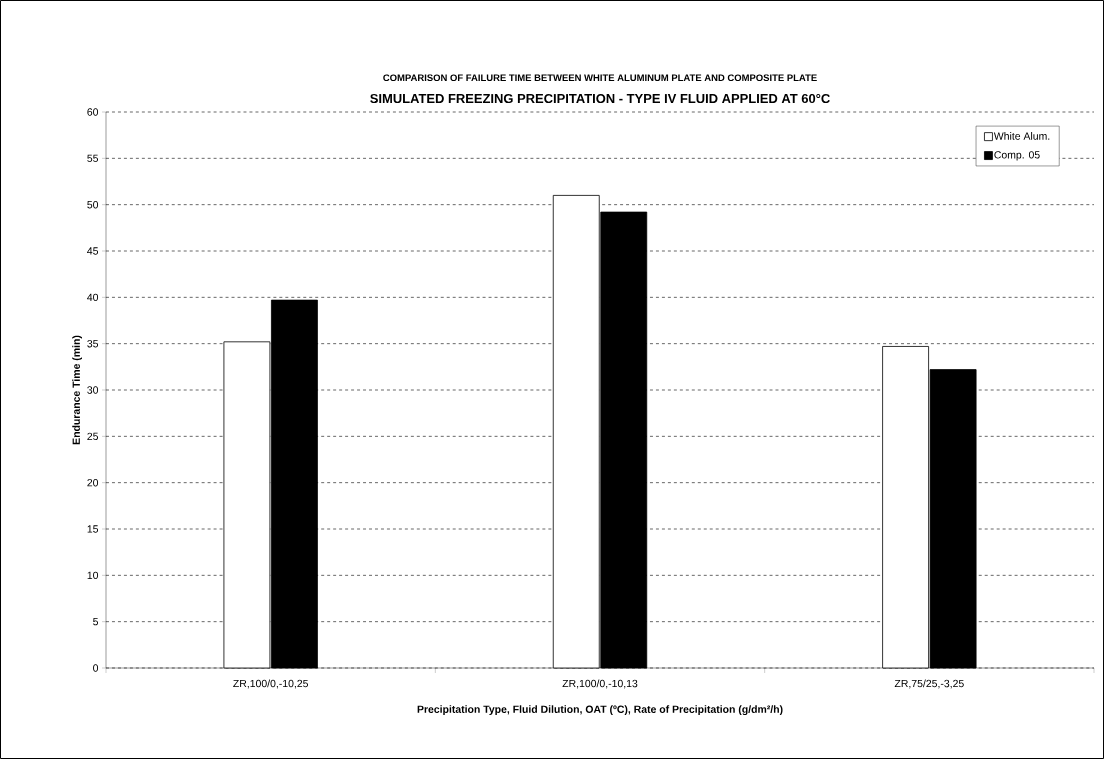 The width and height of the screenshot is (1104, 759). Describe the element at coordinates (600, 710) in the screenshot. I see `x-axis-title: Precipitation Type, Fluid Dilution, OAT (ºC), Rate of Precipitation (g/dm²/h)` at that location.